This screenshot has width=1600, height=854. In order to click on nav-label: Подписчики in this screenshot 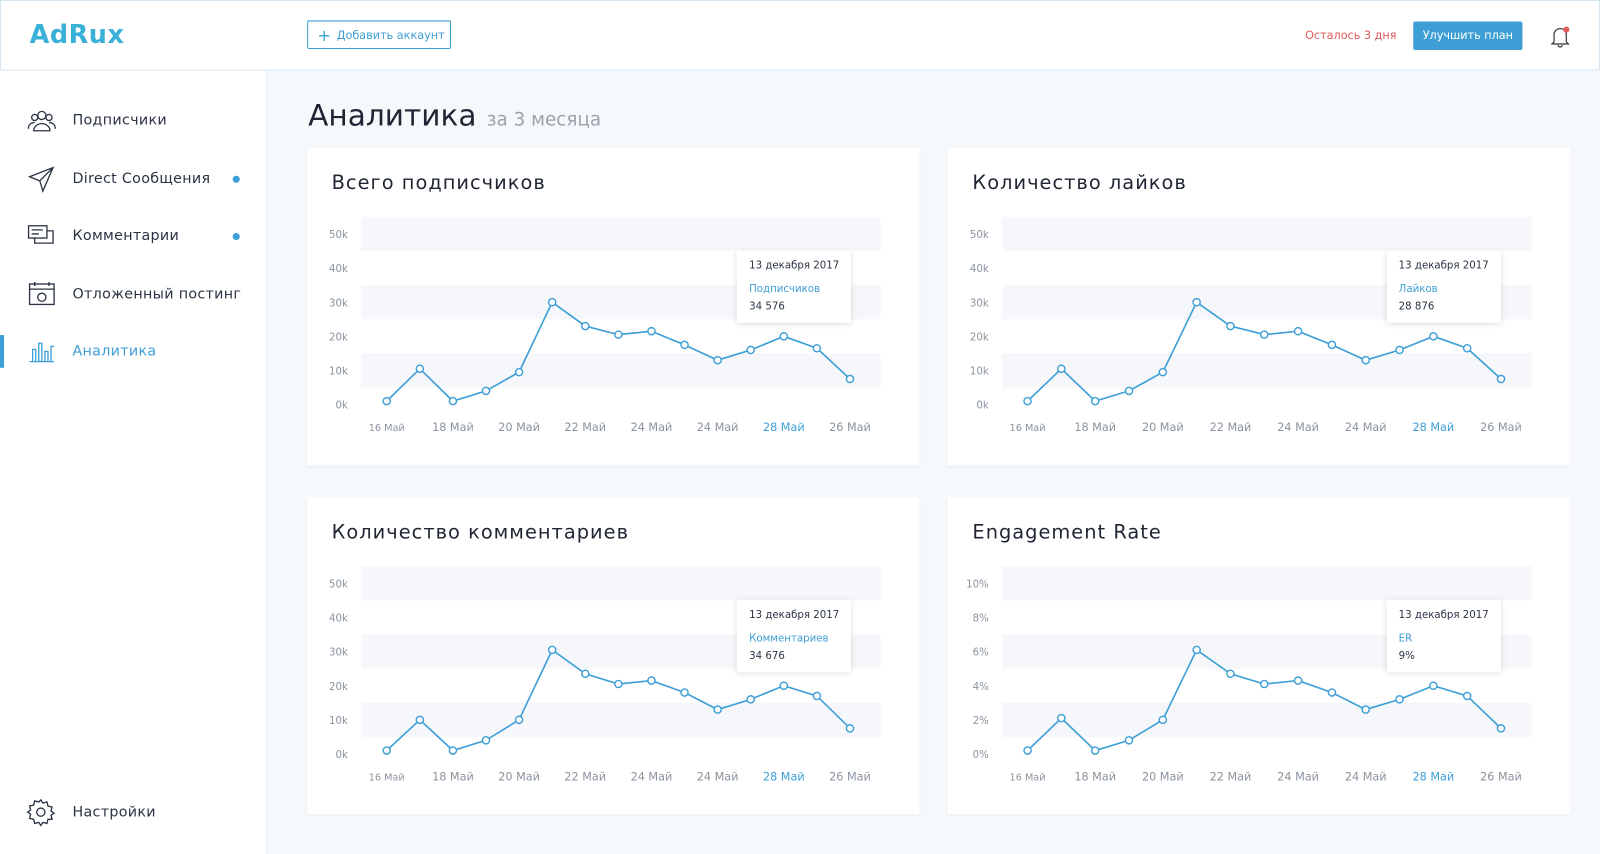, I will do `click(119, 120)`.